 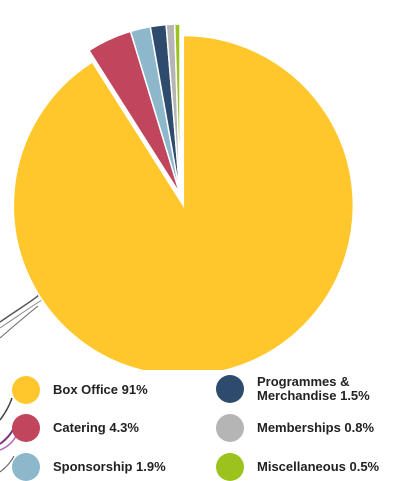 What do you see at coordinates (230, 428) in the screenshot?
I see `legend-swatch-memberships` at bounding box center [230, 428].